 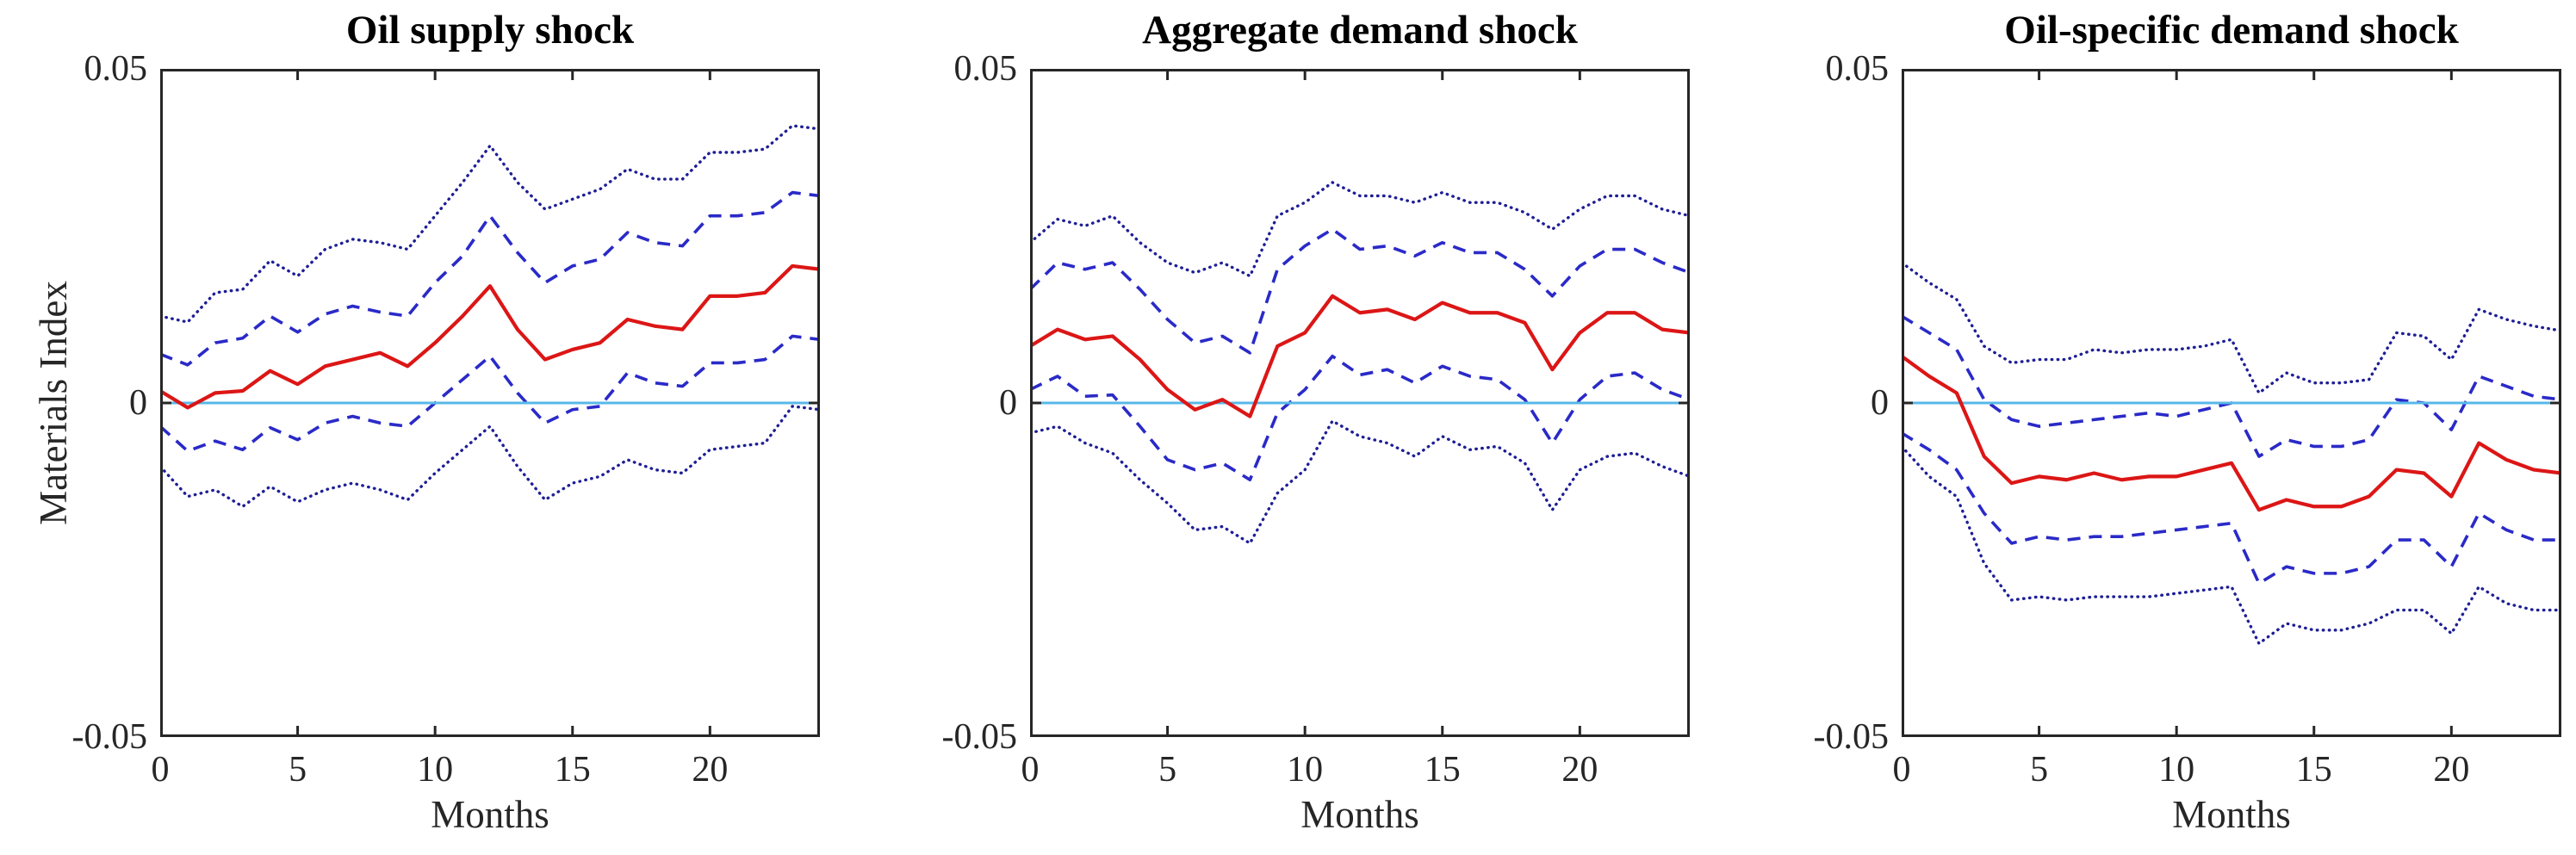 I want to click on chart-title: Oil supply shock, so click(x=490, y=31).